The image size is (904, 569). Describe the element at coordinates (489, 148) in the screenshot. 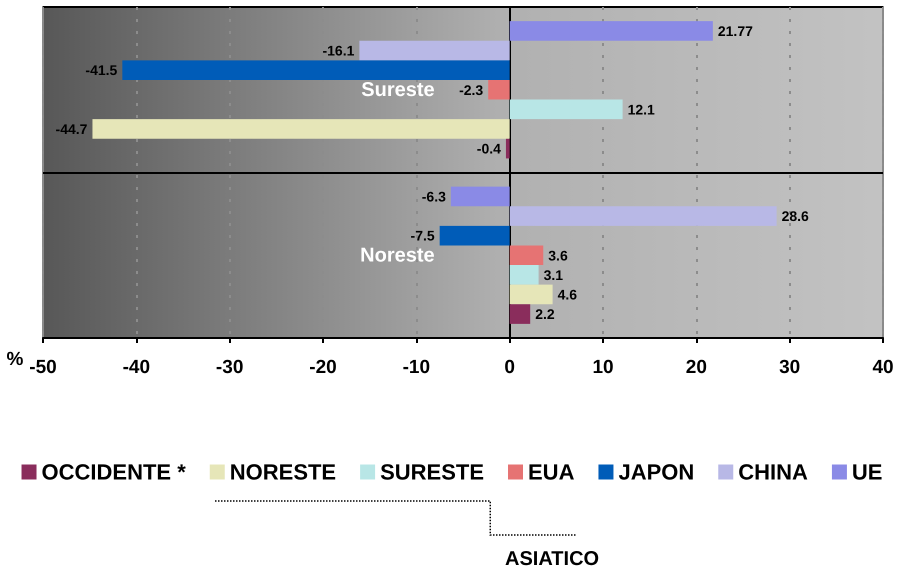

I see `data-label: -0.4` at that location.